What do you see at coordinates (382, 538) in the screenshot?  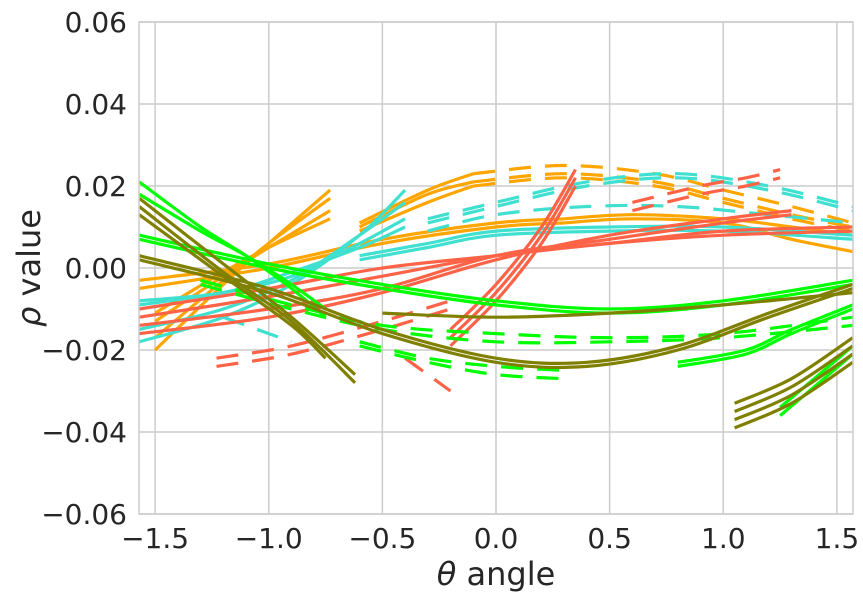 I see `x-tick-label: −0.5` at bounding box center [382, 538].